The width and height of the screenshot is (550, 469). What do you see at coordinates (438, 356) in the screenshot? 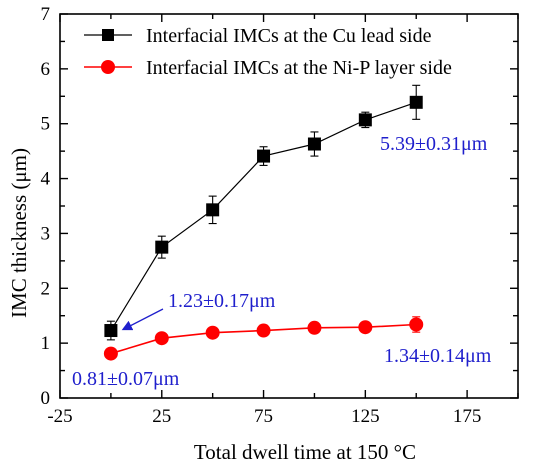
I see `annotation-nip-final: 1.34±0.14μm` at bounding box center [438, 356].